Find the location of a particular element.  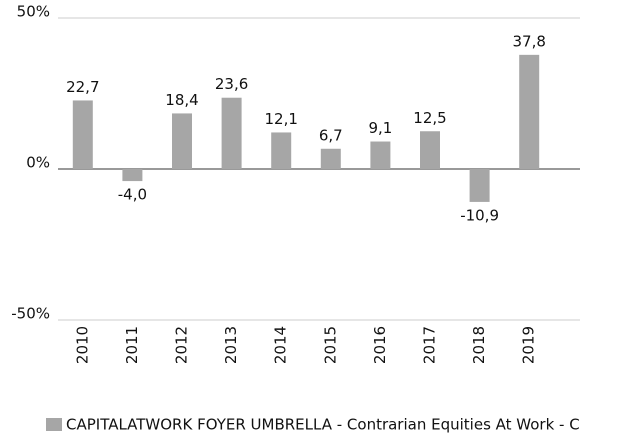

y-tick-label: 0% is located at coordinates (38, 163).